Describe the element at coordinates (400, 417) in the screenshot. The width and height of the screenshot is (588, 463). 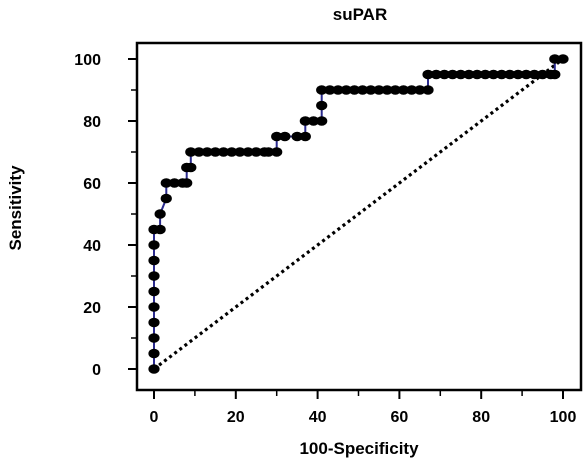
I see `x-tick-label: 60` at that location.